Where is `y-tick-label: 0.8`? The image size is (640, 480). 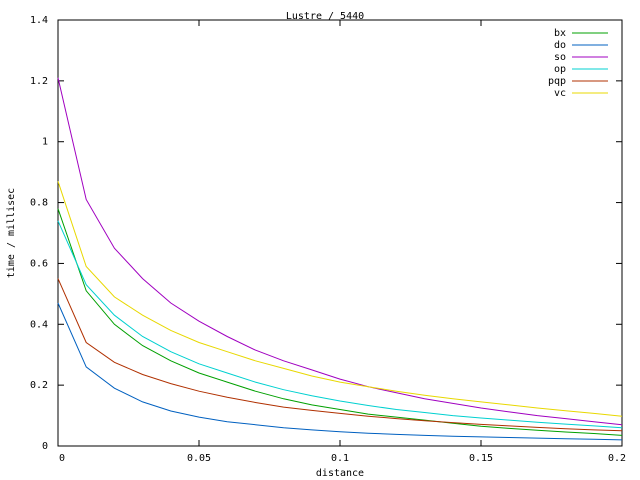
y-tick-label: 0.8 is located at coordinates (39, 203).